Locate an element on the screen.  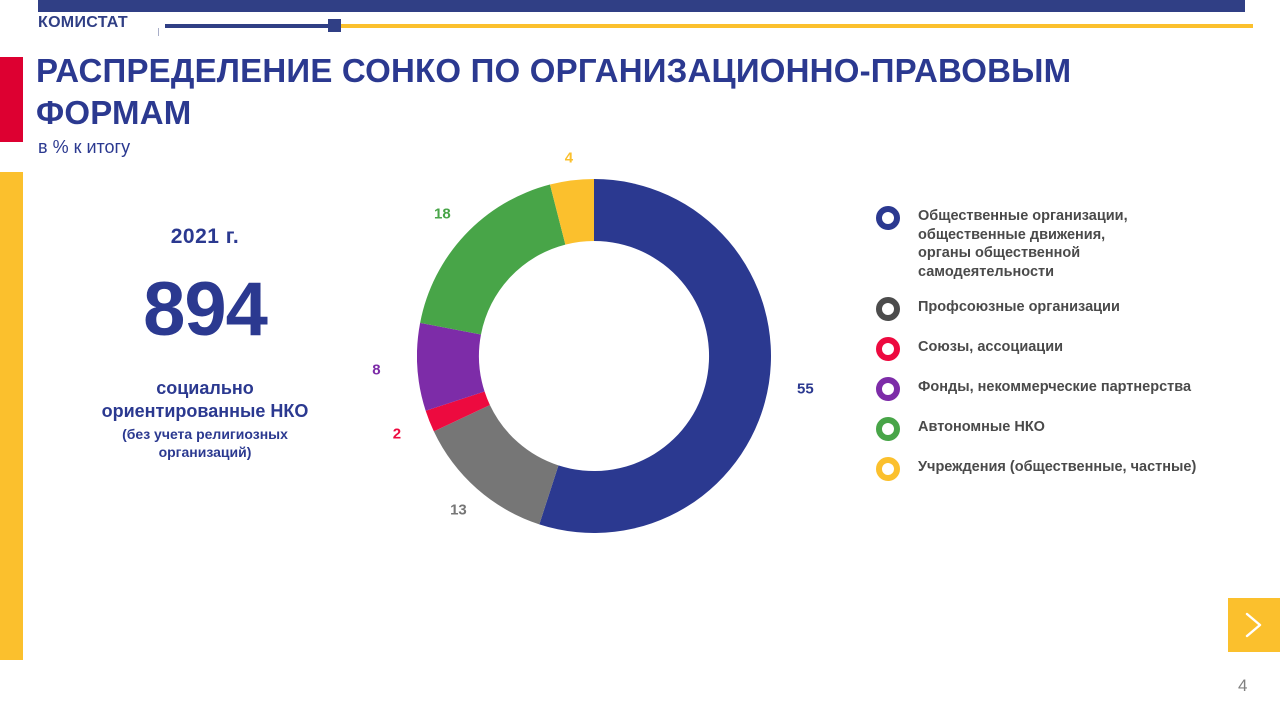
legend-item: Учреждения (общественные, частные) is located at coordinates (1072, 468).